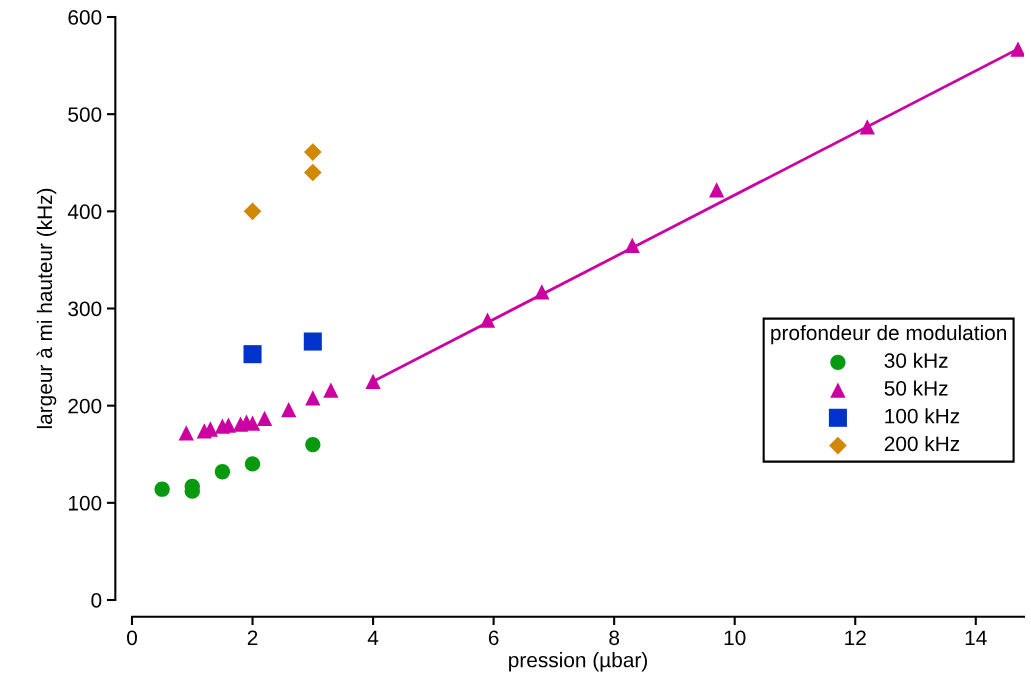 This screenshot has height=697, width=1031. Describe the element at coordinates (614, 638) in the screenshot. I see `x-tick-label: 8` at that location.